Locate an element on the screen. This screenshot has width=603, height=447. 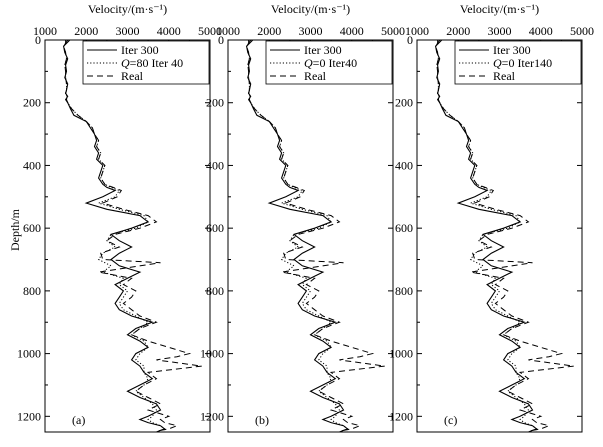
legend-entry: Q=0 Iter40 is located at coordinates (330, 63).